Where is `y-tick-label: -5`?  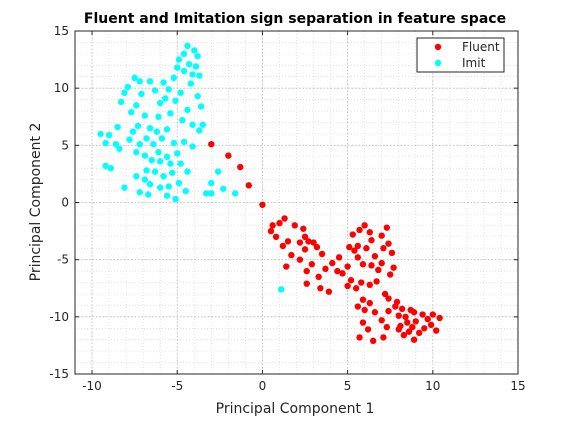 y-tick-label: -5 is located at coordinates (63, 260).